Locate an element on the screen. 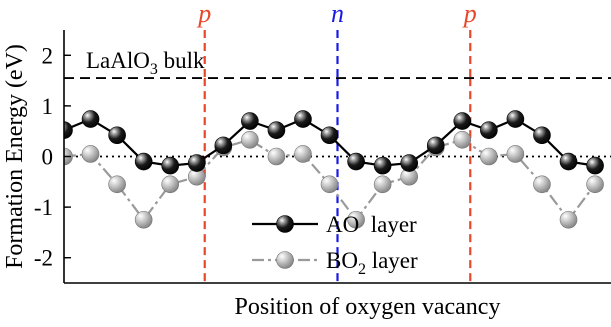  y-tick-label: 1 is located at coordinates (48, 106).